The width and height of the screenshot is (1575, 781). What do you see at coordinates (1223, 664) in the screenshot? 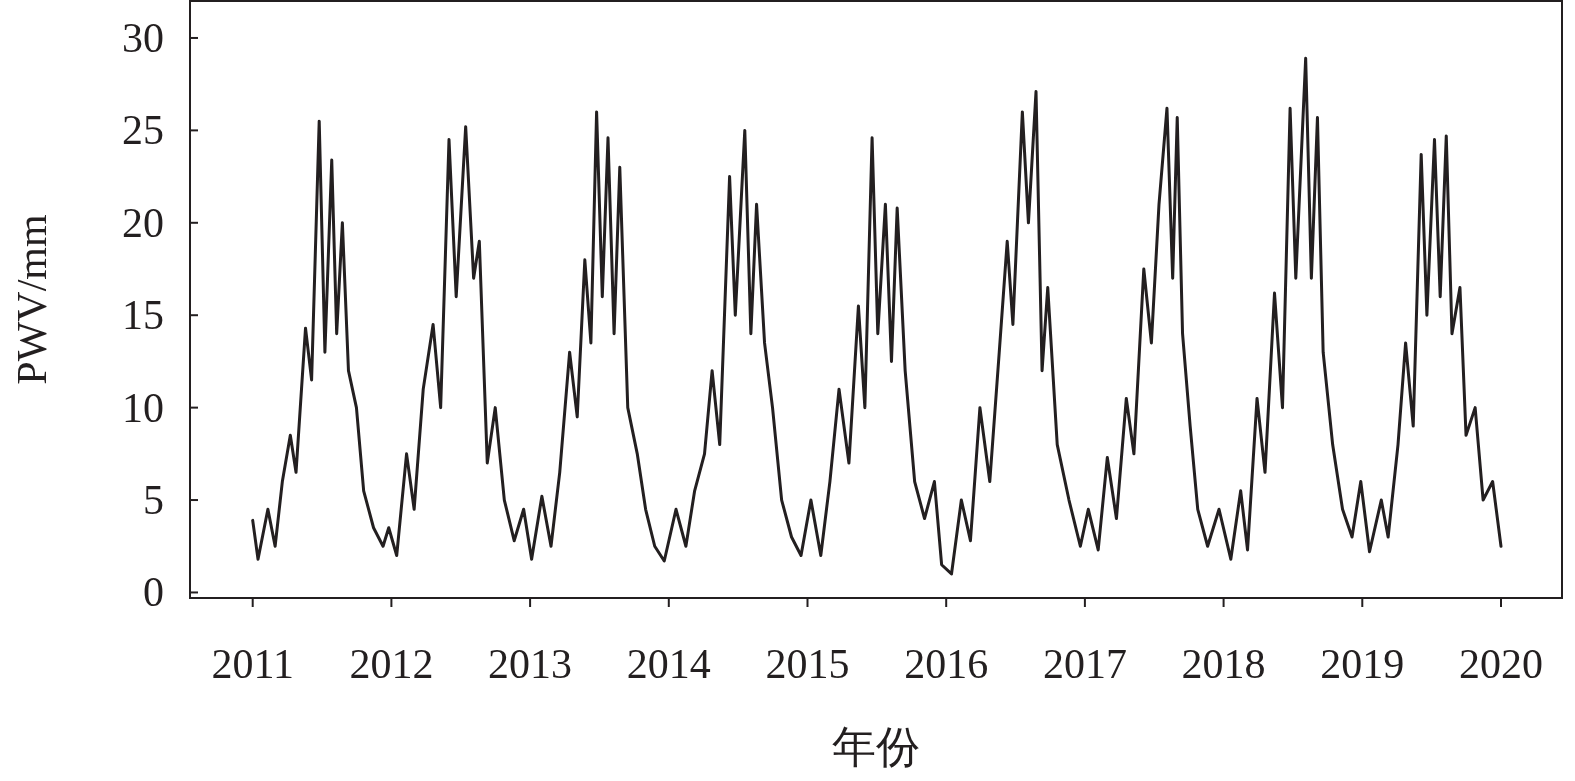
I see `x-tick-label: 2018` at bounding box center [1223, 664].